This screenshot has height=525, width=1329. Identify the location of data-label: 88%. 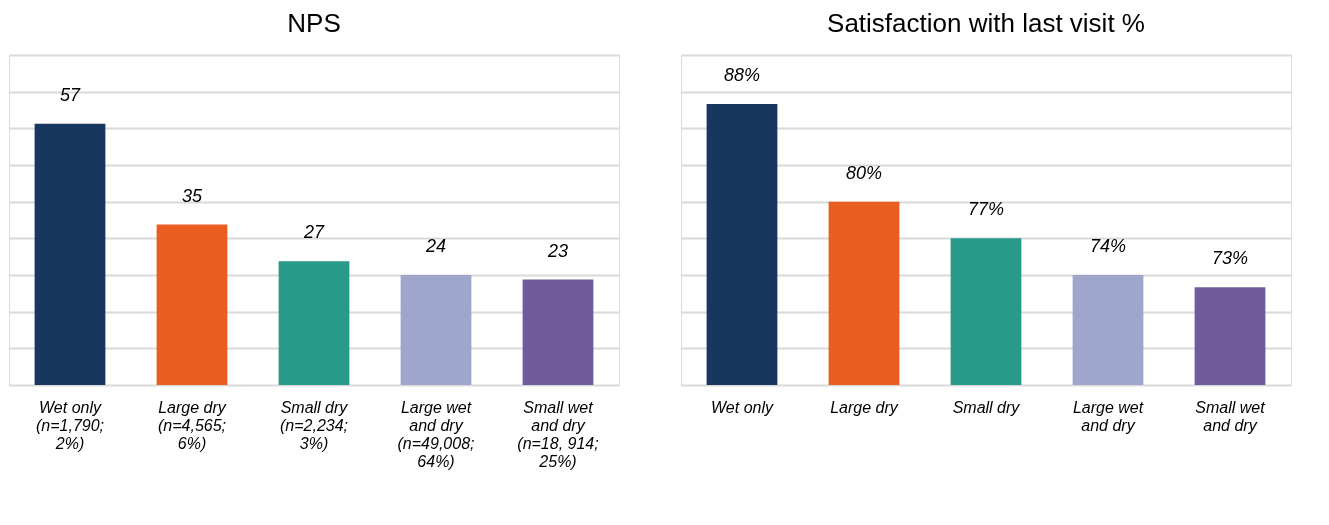
(742, 74).